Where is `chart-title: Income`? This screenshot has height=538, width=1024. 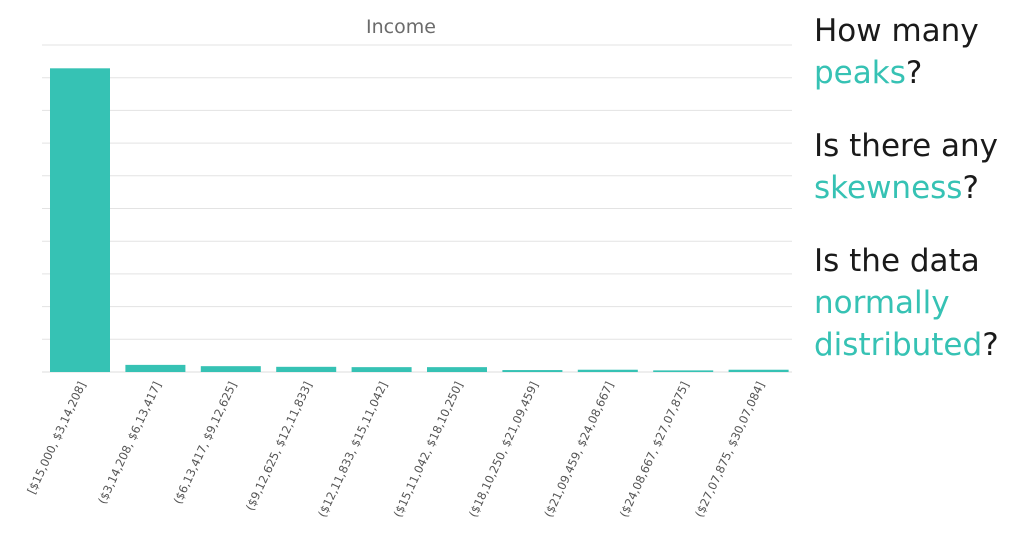
chart-title: Income is located at coordinates (401, 27).